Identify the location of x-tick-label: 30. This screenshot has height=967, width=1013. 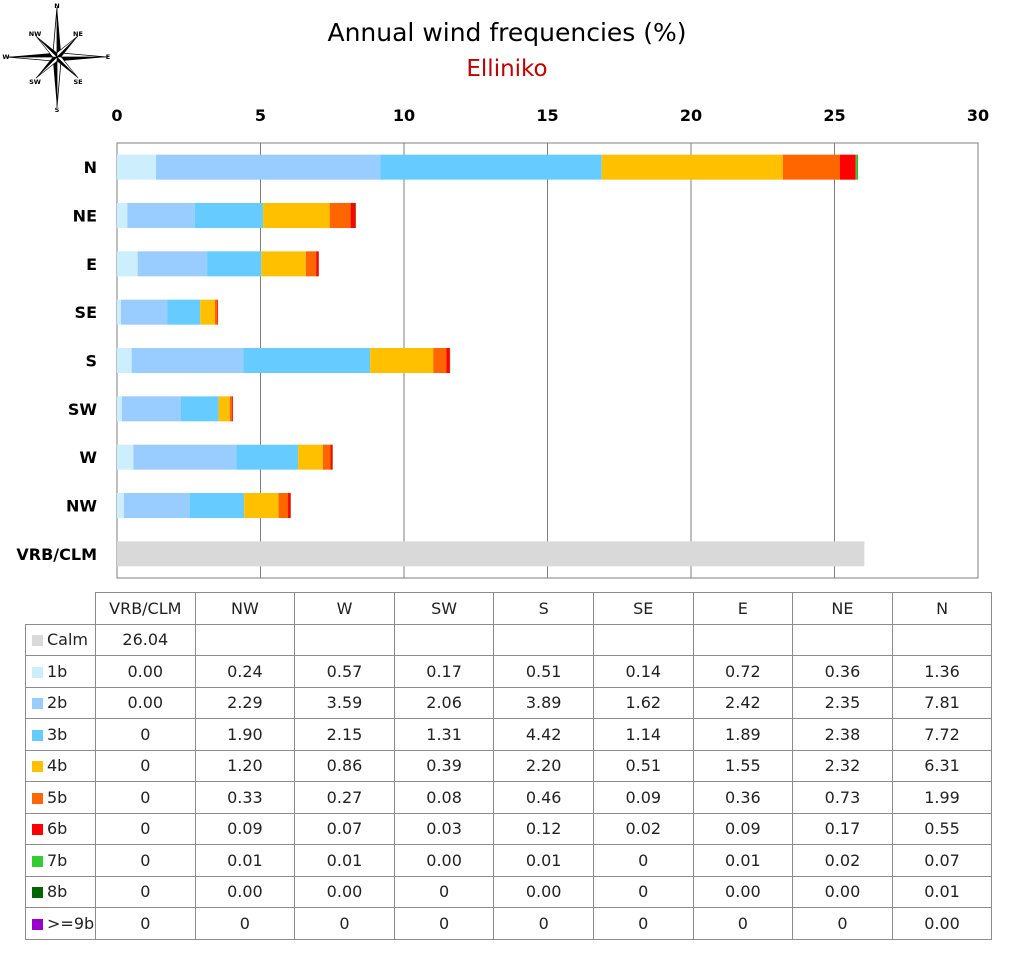
(978, 115).